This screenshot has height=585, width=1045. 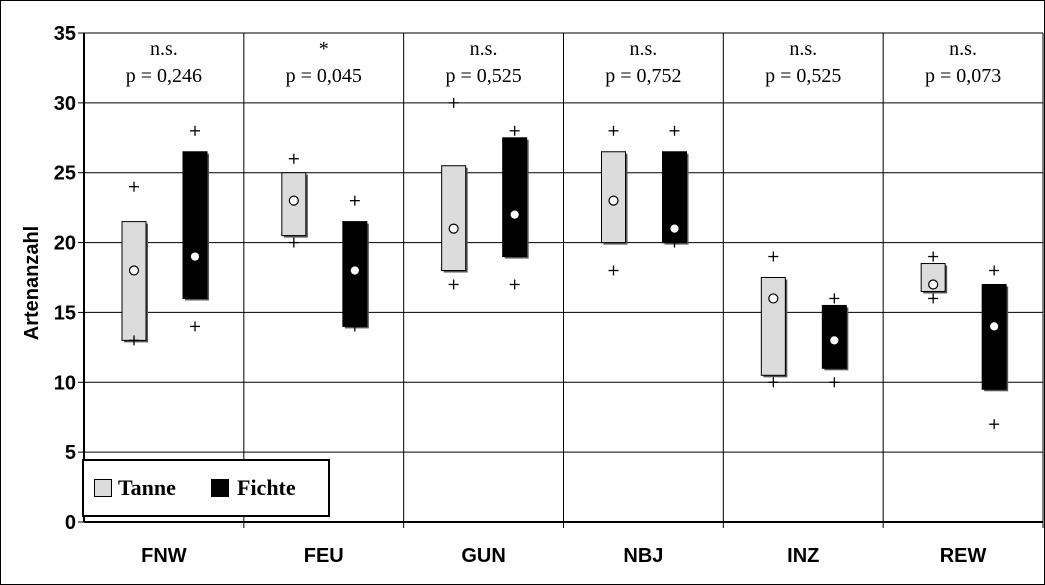 I want to click on x-tick-label: INZ, so click(x=803, y=556).